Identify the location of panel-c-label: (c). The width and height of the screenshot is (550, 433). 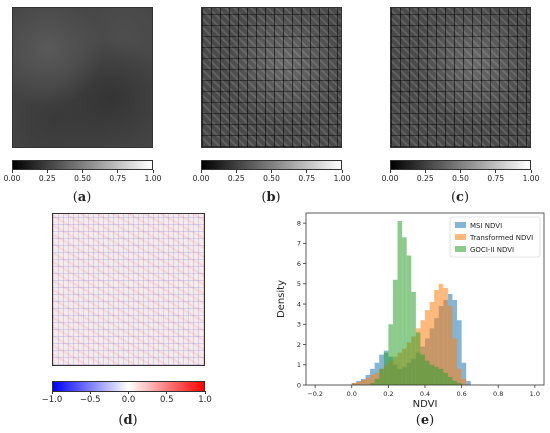
(460, 197).